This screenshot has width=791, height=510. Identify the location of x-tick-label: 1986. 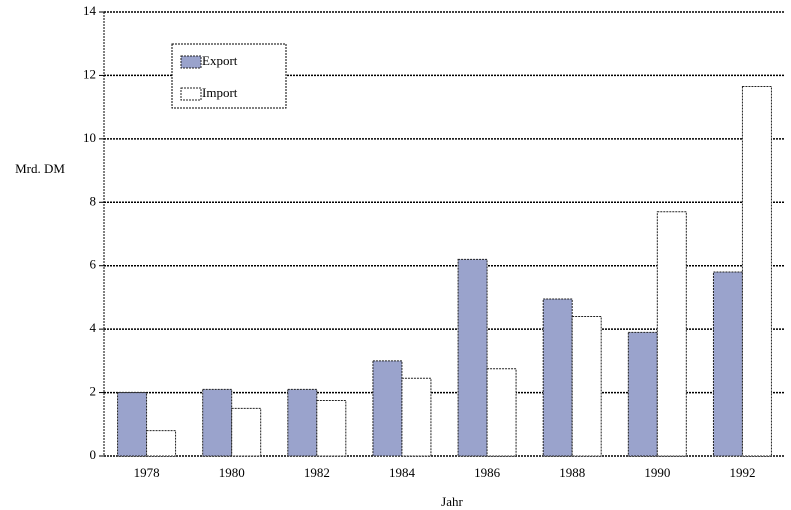
(487, 472).